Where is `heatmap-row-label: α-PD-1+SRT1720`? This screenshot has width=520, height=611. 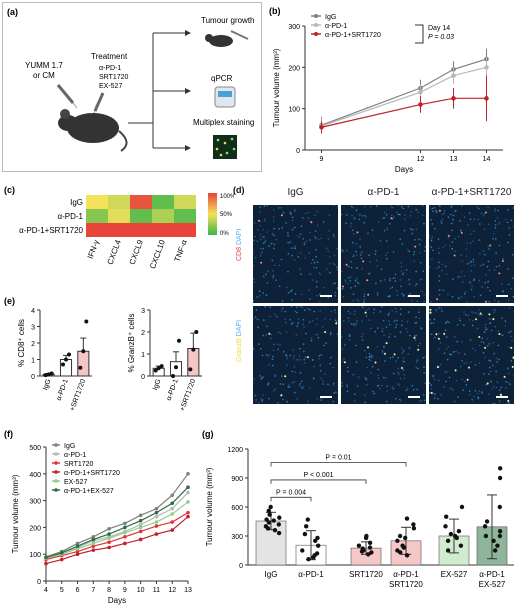 heatmap-row-label: α-PD-1+SRT1720 is located at coordinates (51, 230).